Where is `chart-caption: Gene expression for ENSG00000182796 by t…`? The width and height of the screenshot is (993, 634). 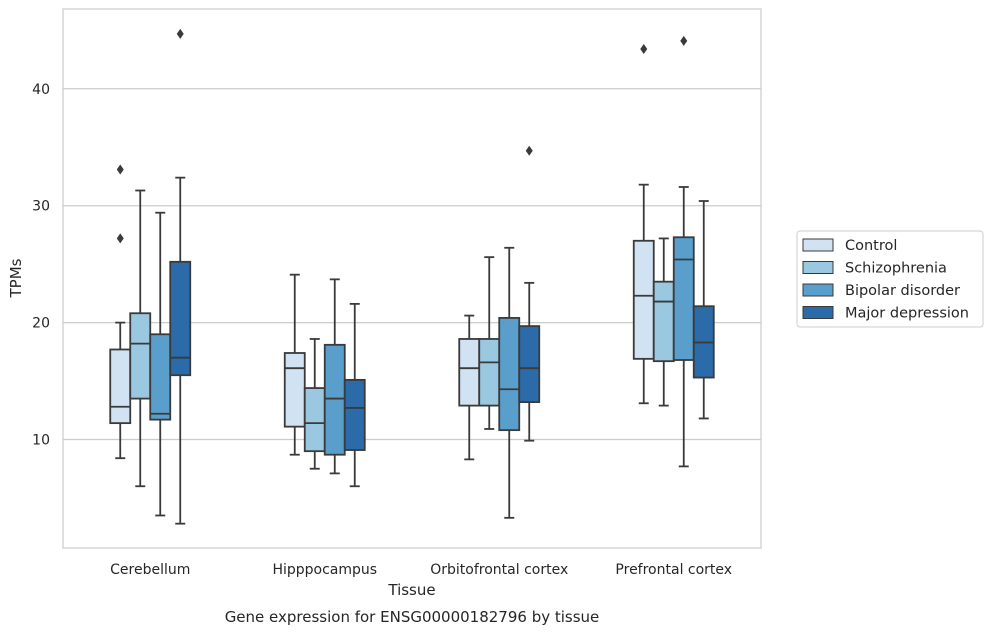
chart-caption: Gene expression for ENSG00000182796 by t… is located at coordinates (412, 617).